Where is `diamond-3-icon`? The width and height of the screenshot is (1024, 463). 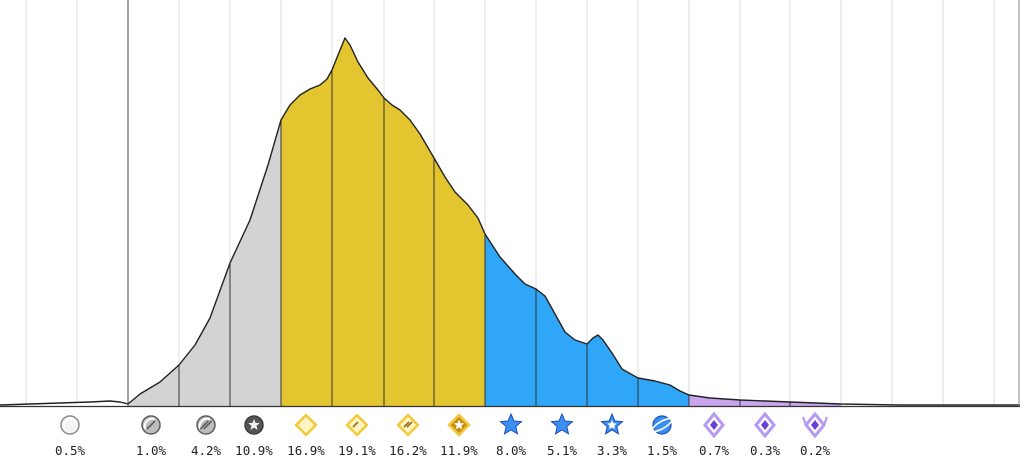
diamond-3-icon is located at coordinates (815, 425).